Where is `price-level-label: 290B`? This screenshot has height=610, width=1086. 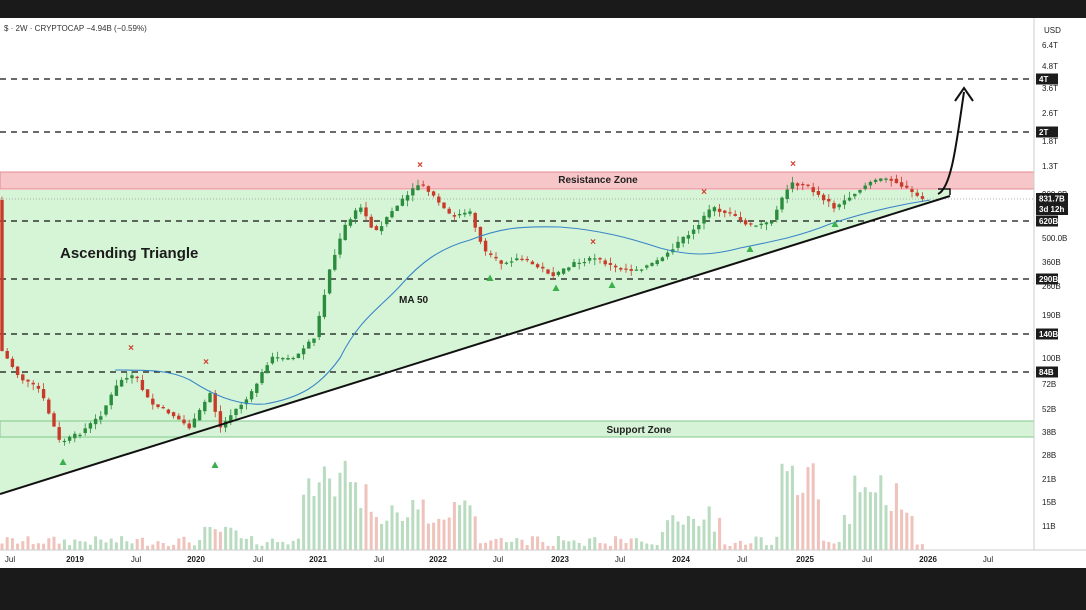 price-level-label: 290B is located at coordinates (1048, 279).